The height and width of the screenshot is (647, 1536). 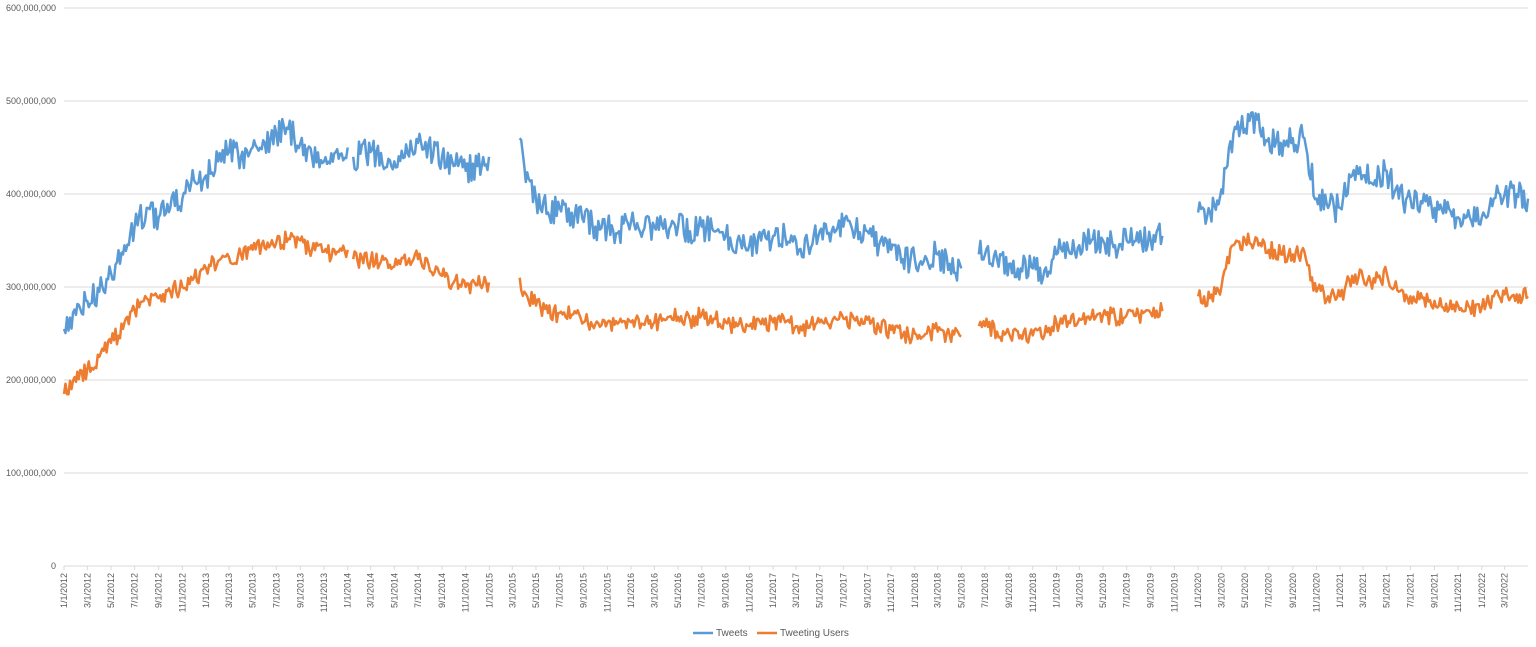 What do you see at coordinates (726, 590) in the screenshot?
I see `x-tick-label: 9/1/2016` at bounding box center [726, 590].